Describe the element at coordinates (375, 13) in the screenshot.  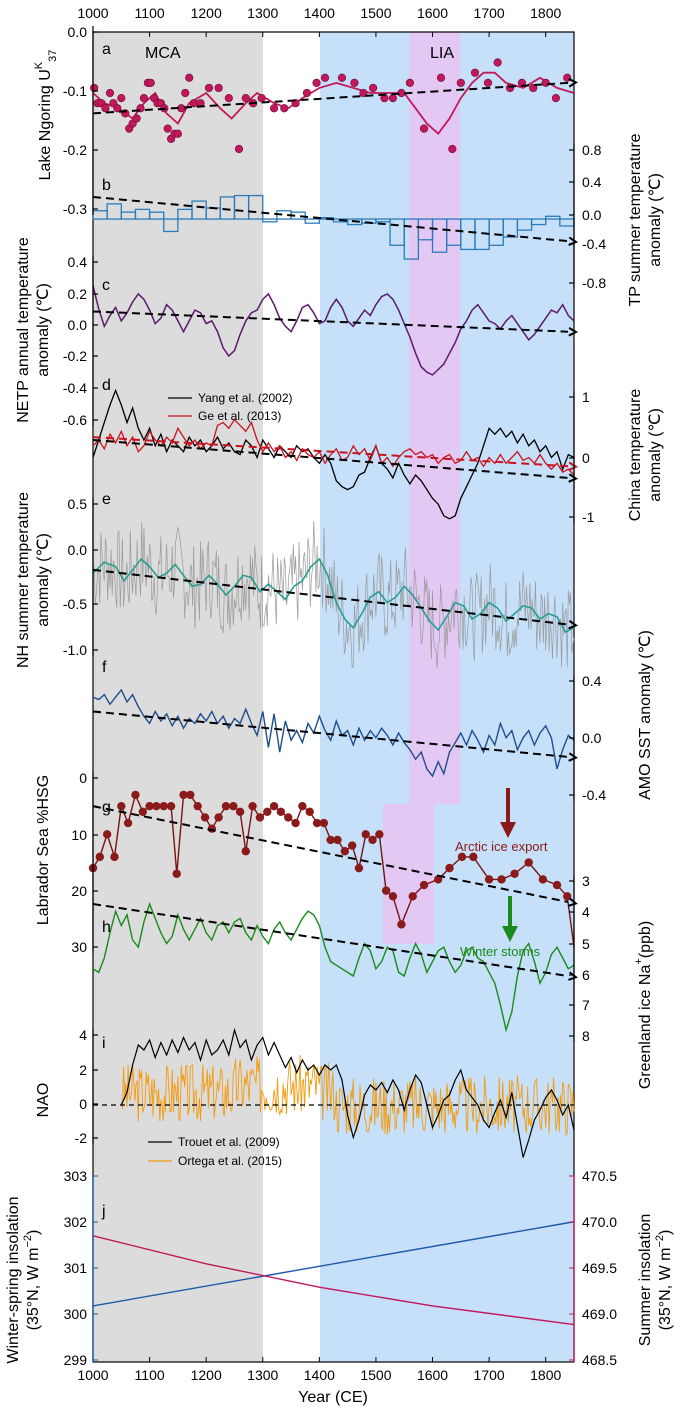
I see `xticklabel-top-5: 1500` at that location.